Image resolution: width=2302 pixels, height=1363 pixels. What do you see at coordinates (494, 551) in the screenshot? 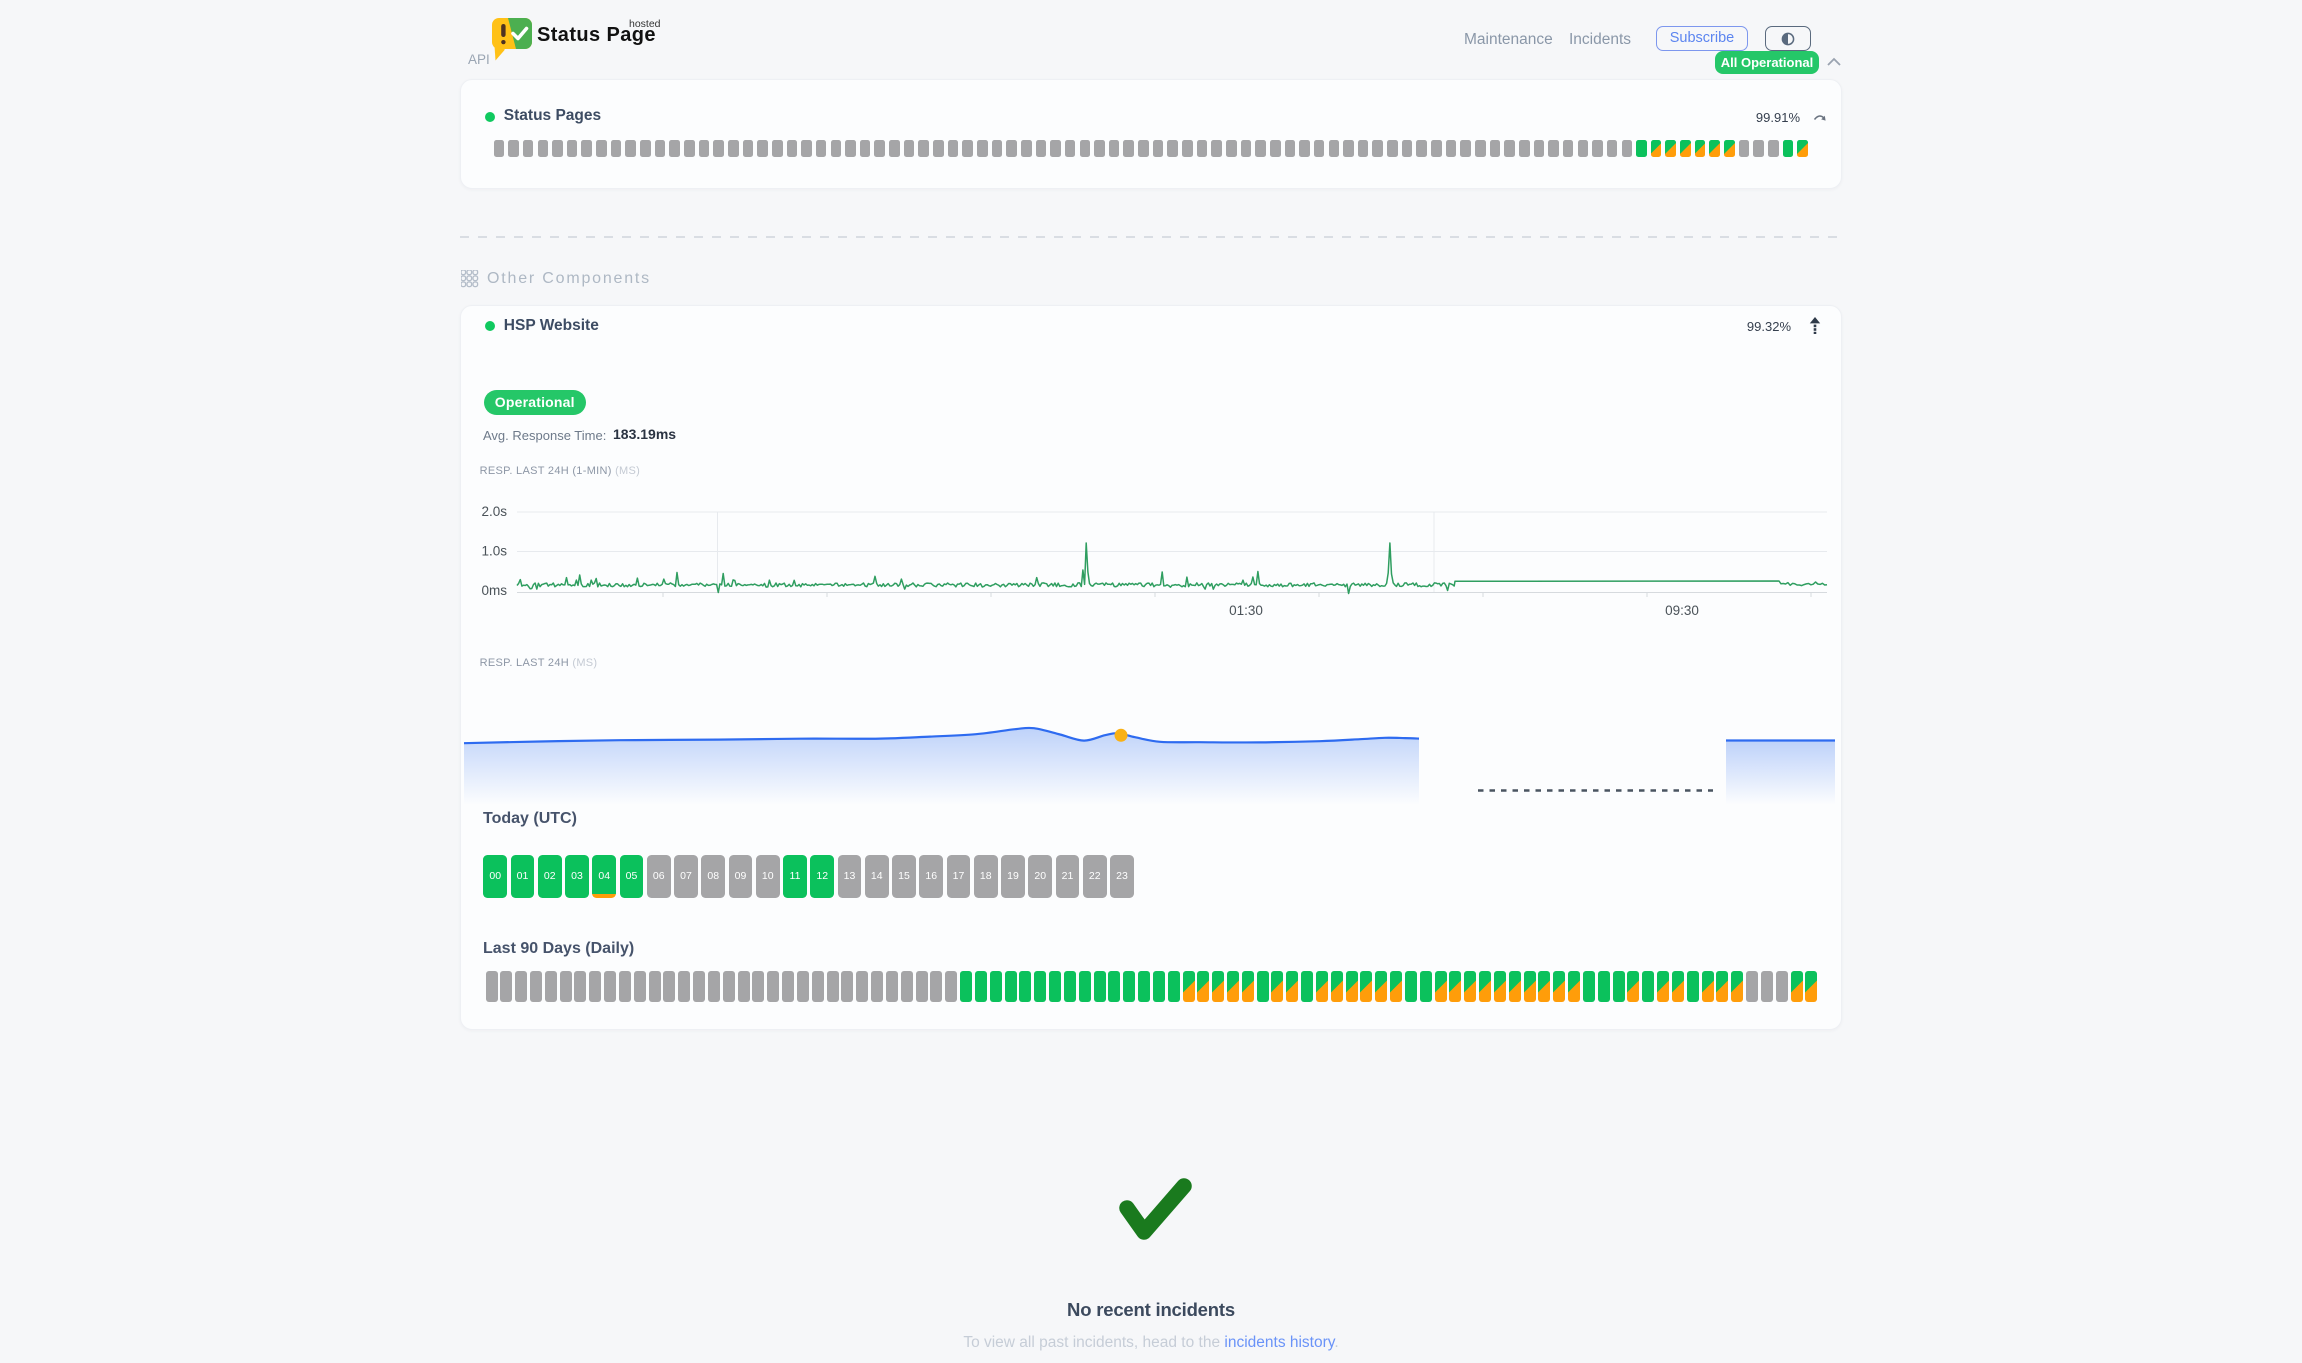
I see `svg-text: 1.0s` at bounding box center [494, 551].